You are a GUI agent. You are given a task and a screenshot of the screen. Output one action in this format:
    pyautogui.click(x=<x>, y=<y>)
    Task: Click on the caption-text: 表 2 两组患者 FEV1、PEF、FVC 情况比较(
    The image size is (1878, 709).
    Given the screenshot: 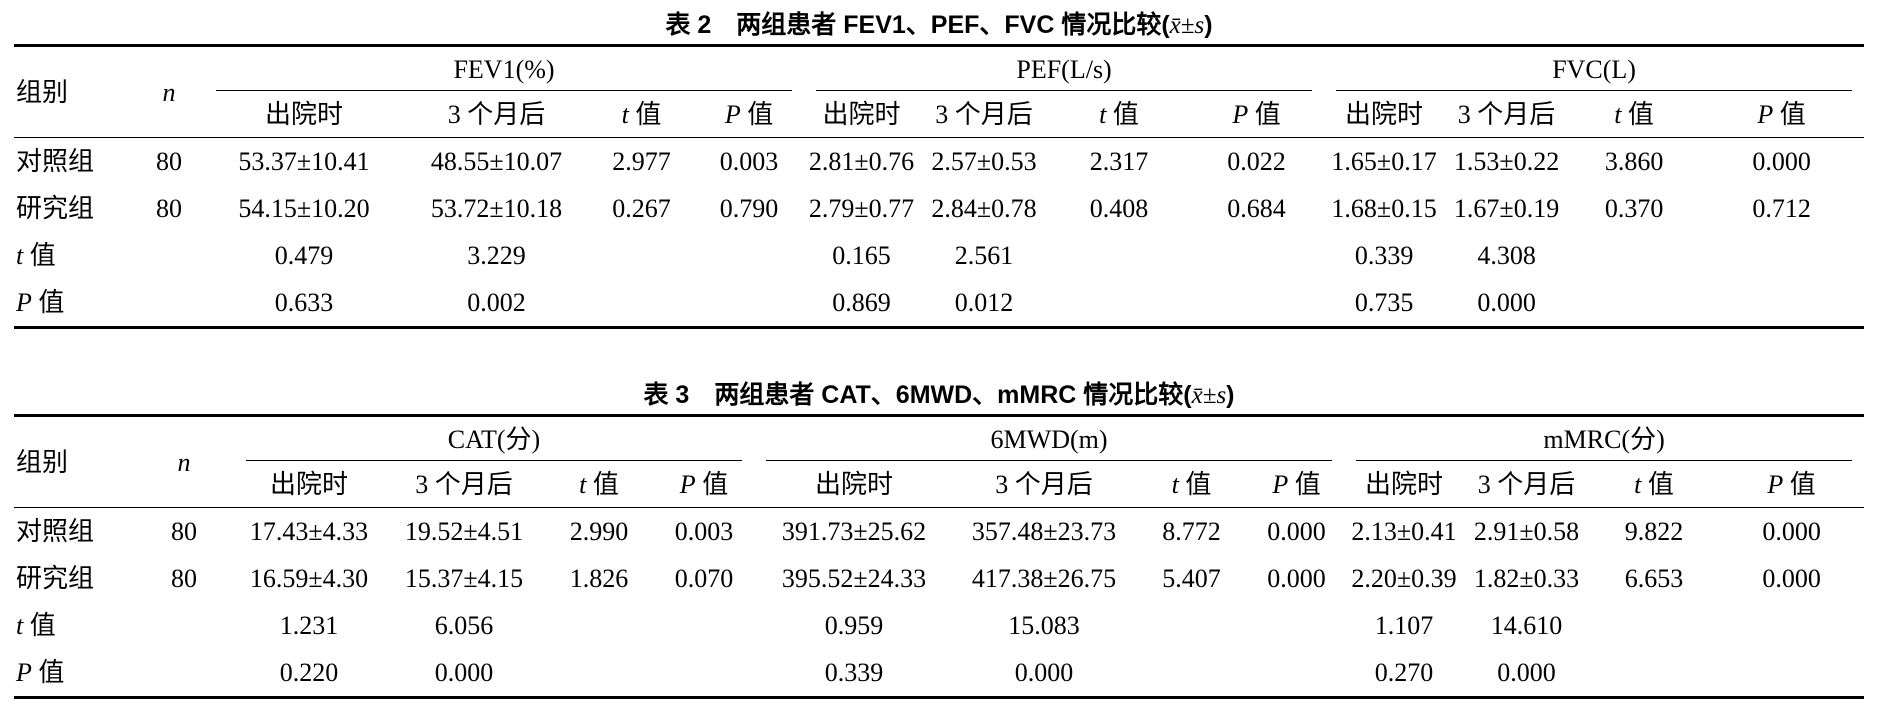 What is the action you would take?
    pyautogui.click(x=917, y=25)
    